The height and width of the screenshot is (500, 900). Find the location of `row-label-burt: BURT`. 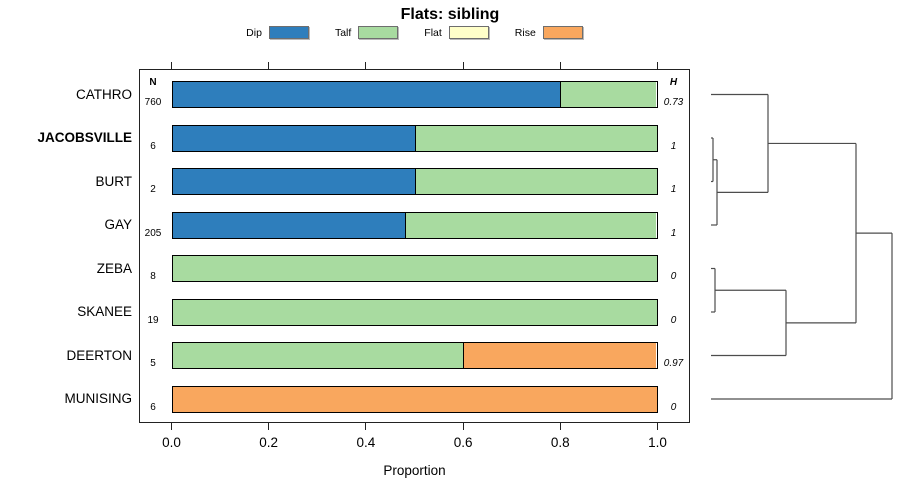

row-label-burt: BURT is located at coordinates (113, 181).